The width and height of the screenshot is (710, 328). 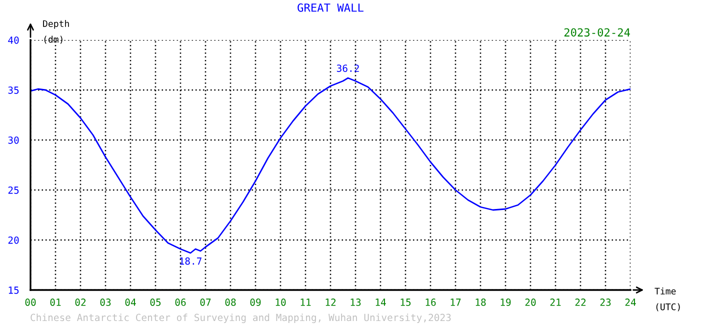 I want to click on x-tick-label: 24, so click(x=630, y=302).